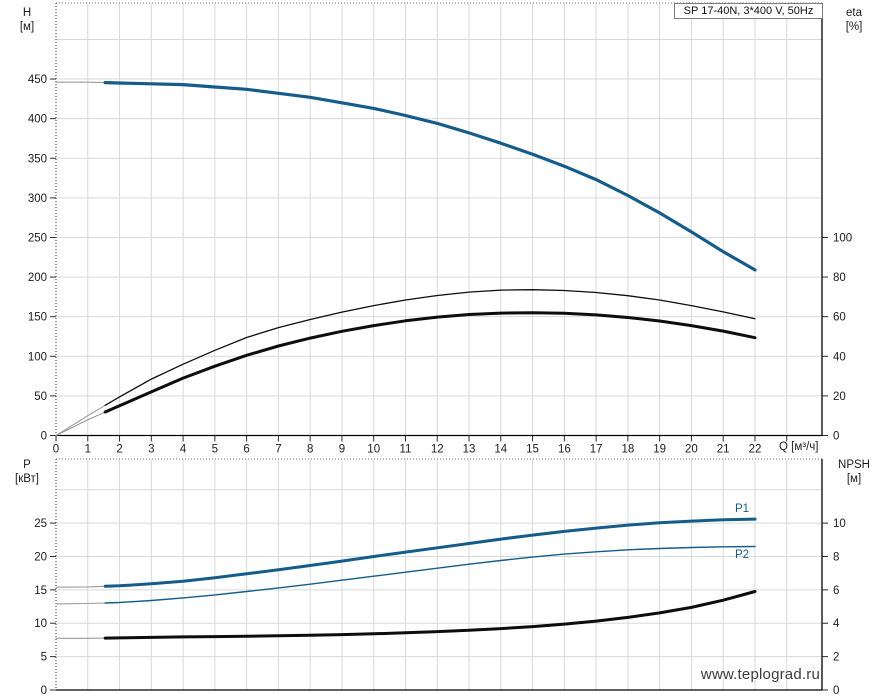 This screenshot has height=700, width=887. I want to click on svg-text: 25, so click(40, 524).